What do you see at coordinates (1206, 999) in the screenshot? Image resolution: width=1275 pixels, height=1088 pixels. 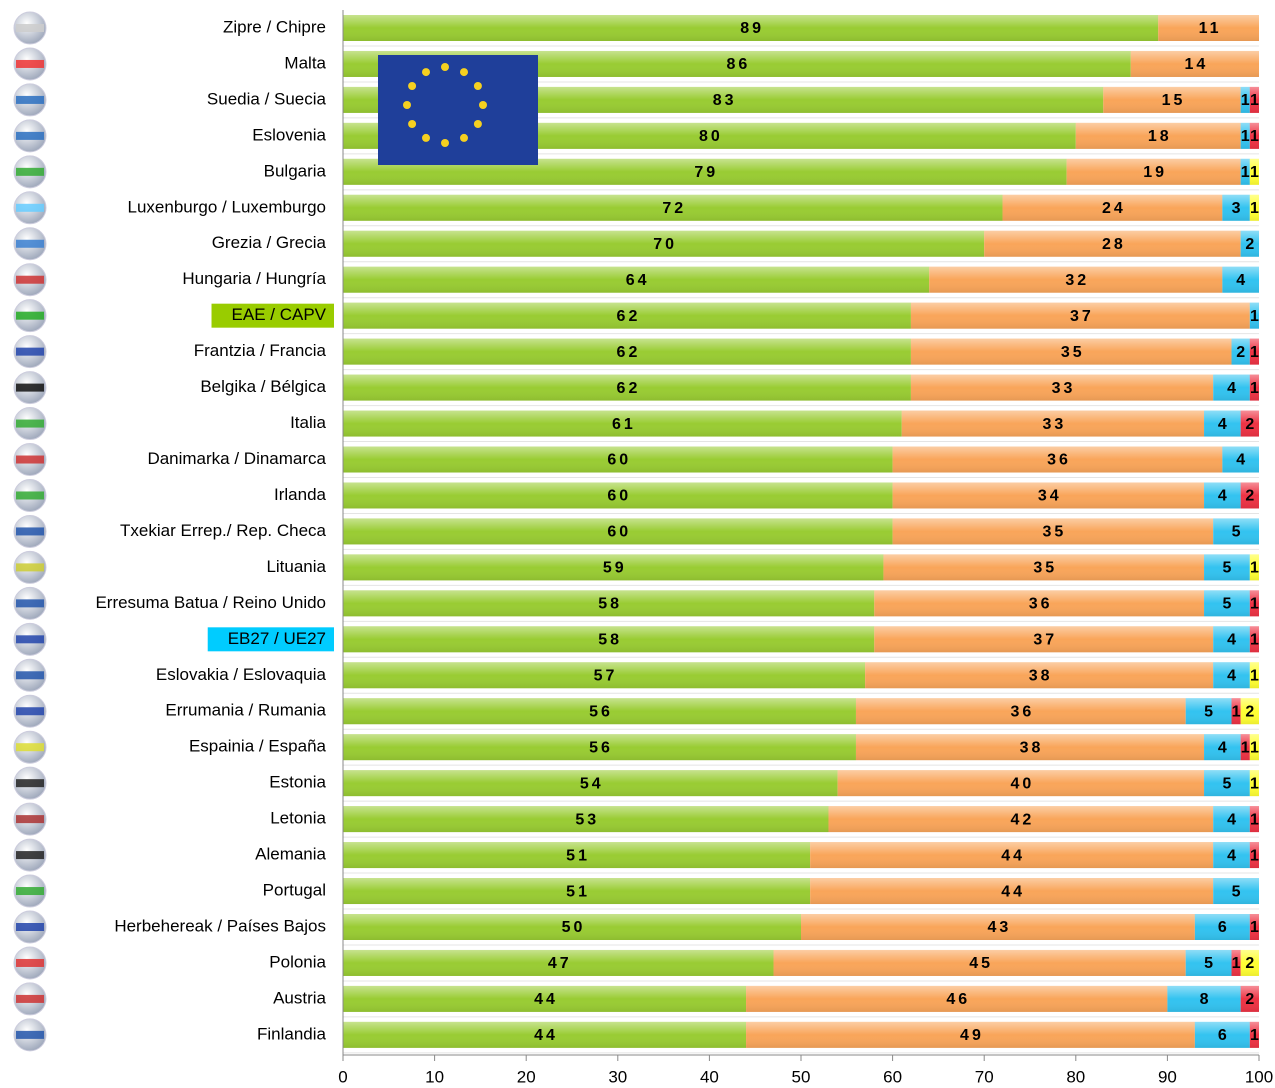 I see `value-label: 8` at bounding box center [1206, 999].